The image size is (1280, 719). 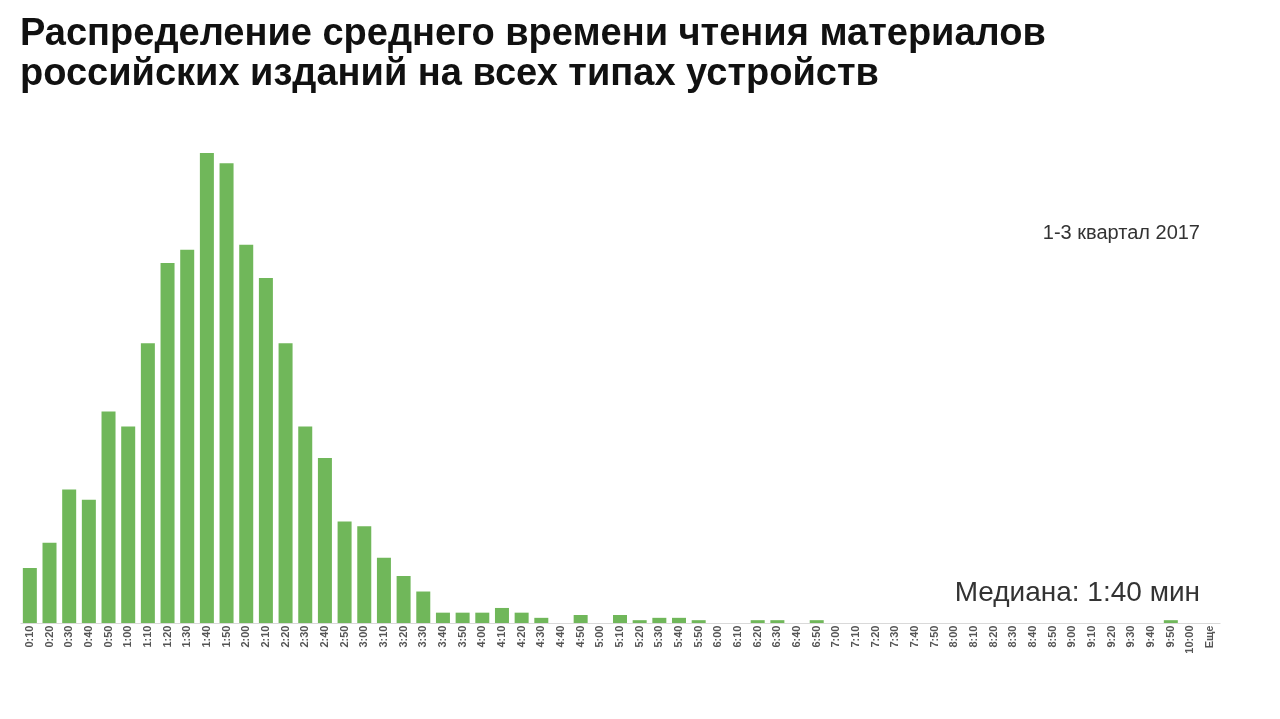 I want to click on x-tick-label: 0:30, so click(x=68, y=636).